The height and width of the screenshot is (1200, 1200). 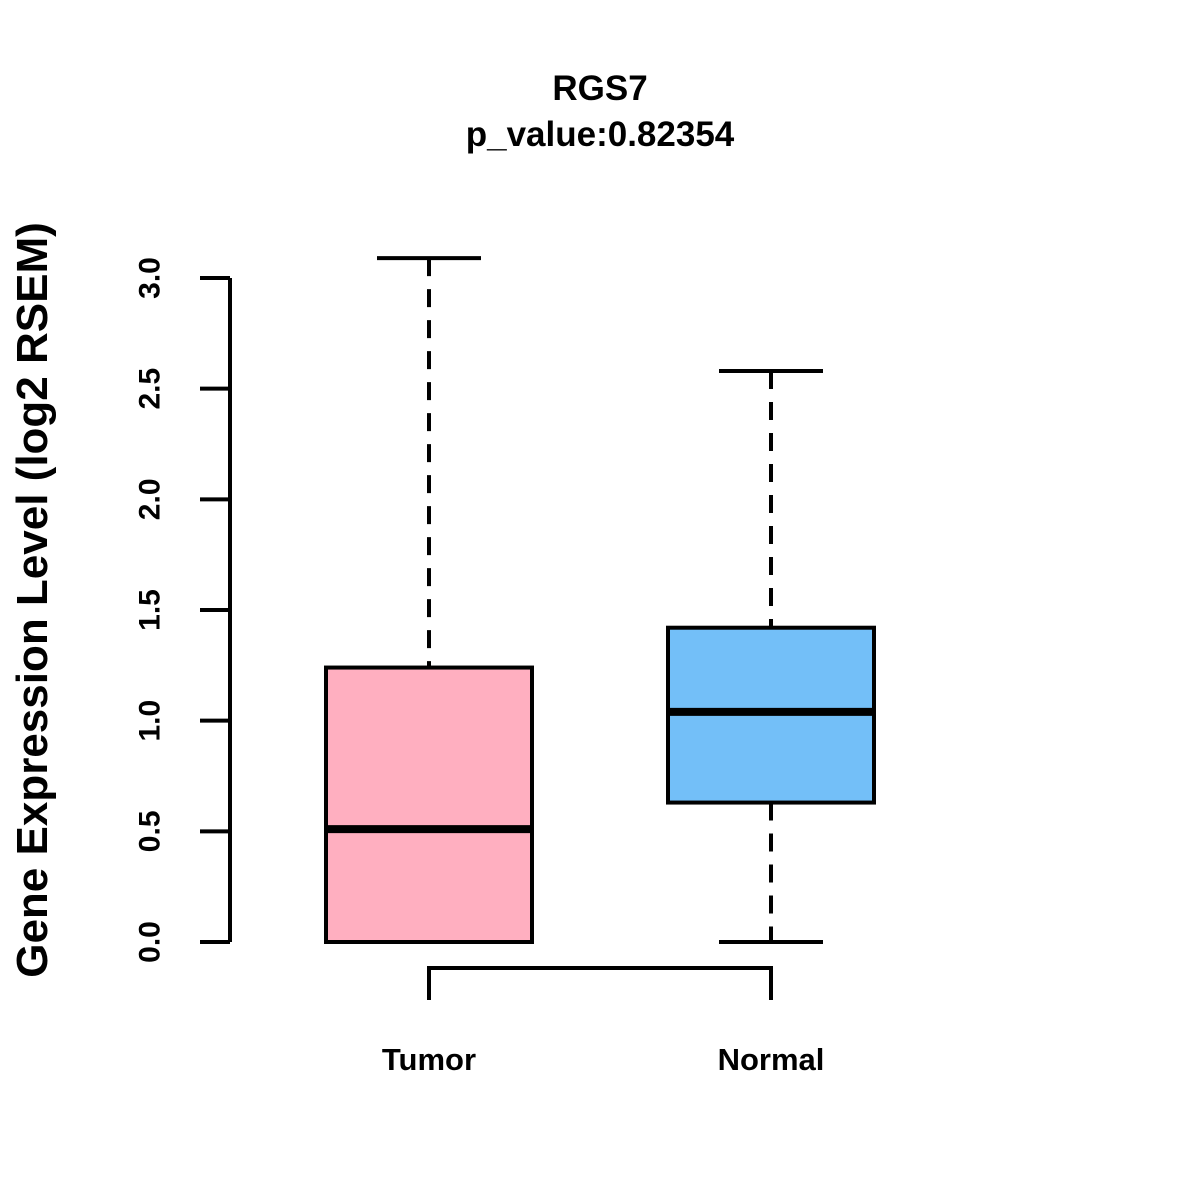 I want to click on y-tick-label: 3.0, so click(x=150, y=278).